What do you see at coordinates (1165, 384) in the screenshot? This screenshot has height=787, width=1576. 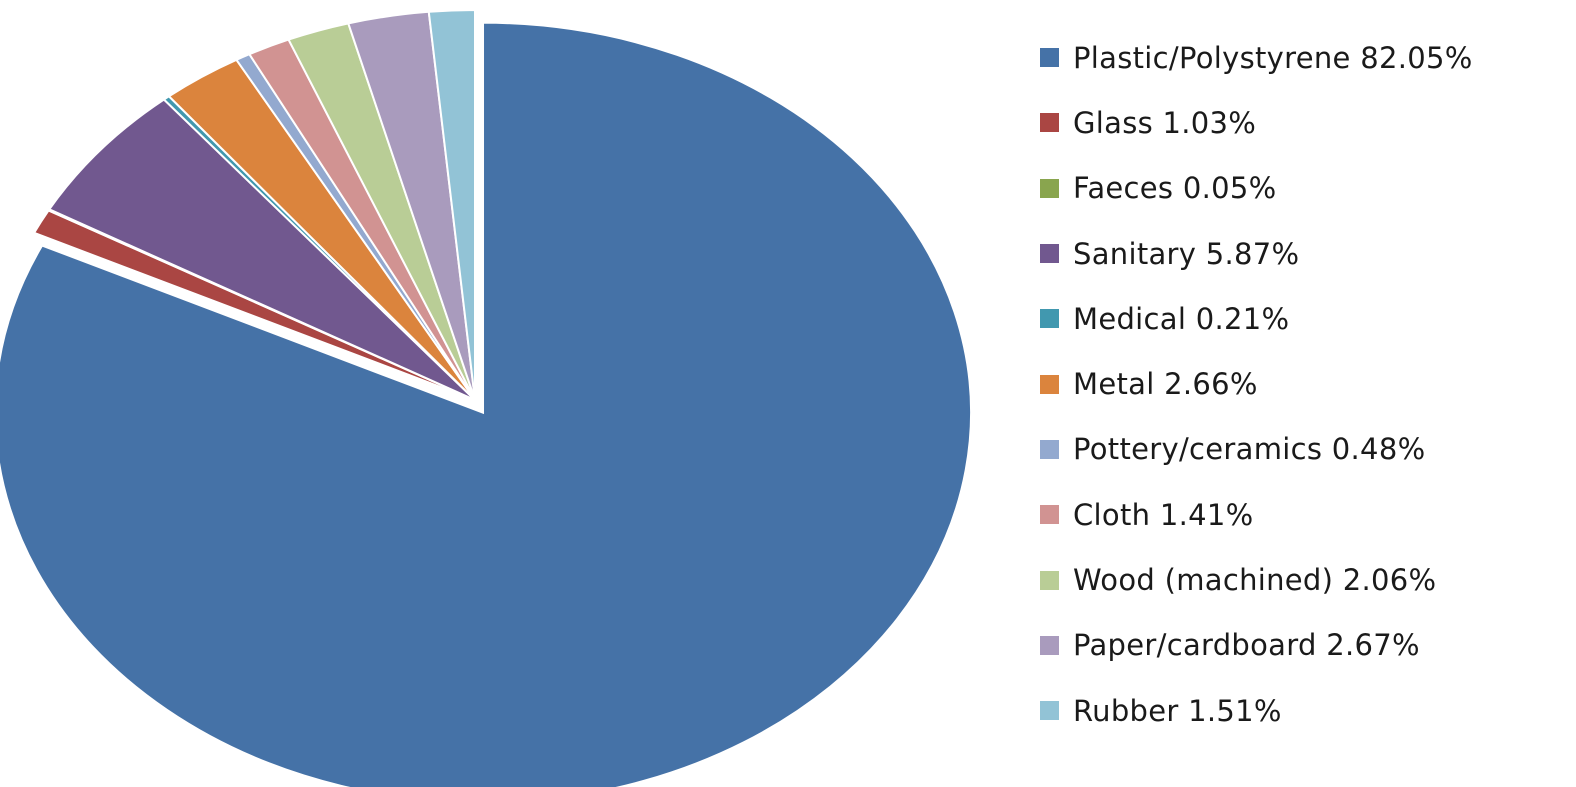 I see `legend-label: Metal 2.66%` at bounding box center [1165, 384].